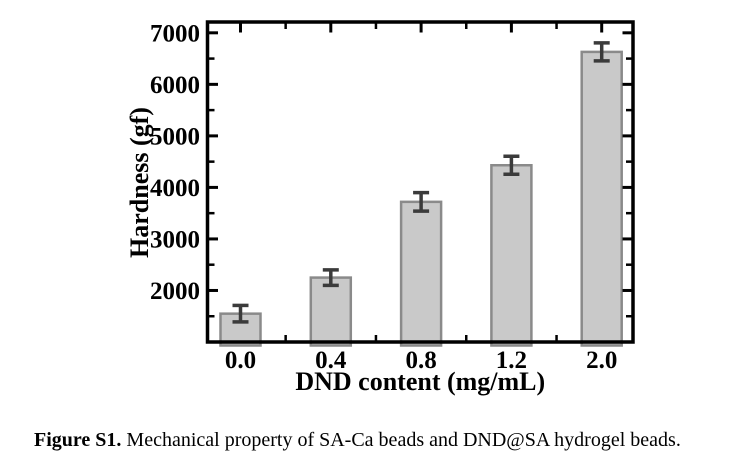 Image resolution: width=738 pixels, height=451 pixels. I want to click on y-tick-label-3000: 3000, so click(175, 239).